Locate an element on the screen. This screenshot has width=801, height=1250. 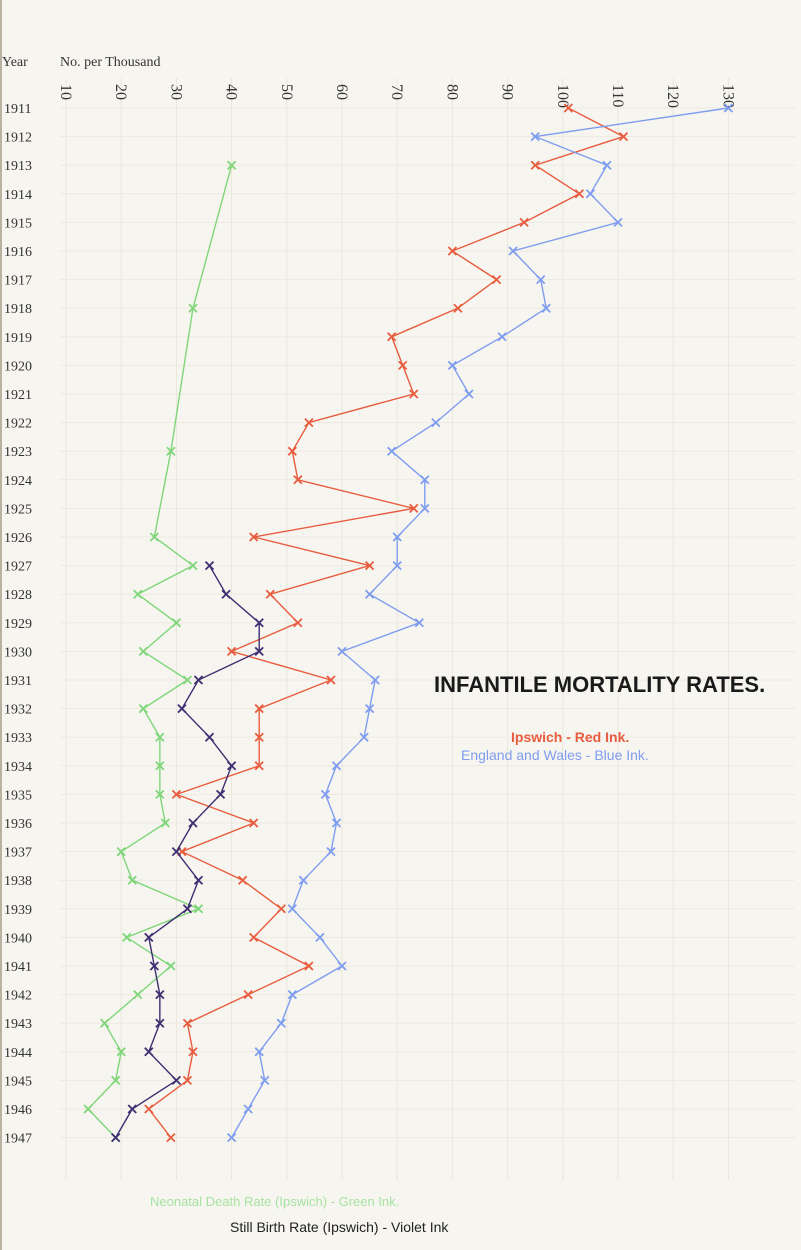
y-tick-label: 1912 is located at coordinates (18, 138).